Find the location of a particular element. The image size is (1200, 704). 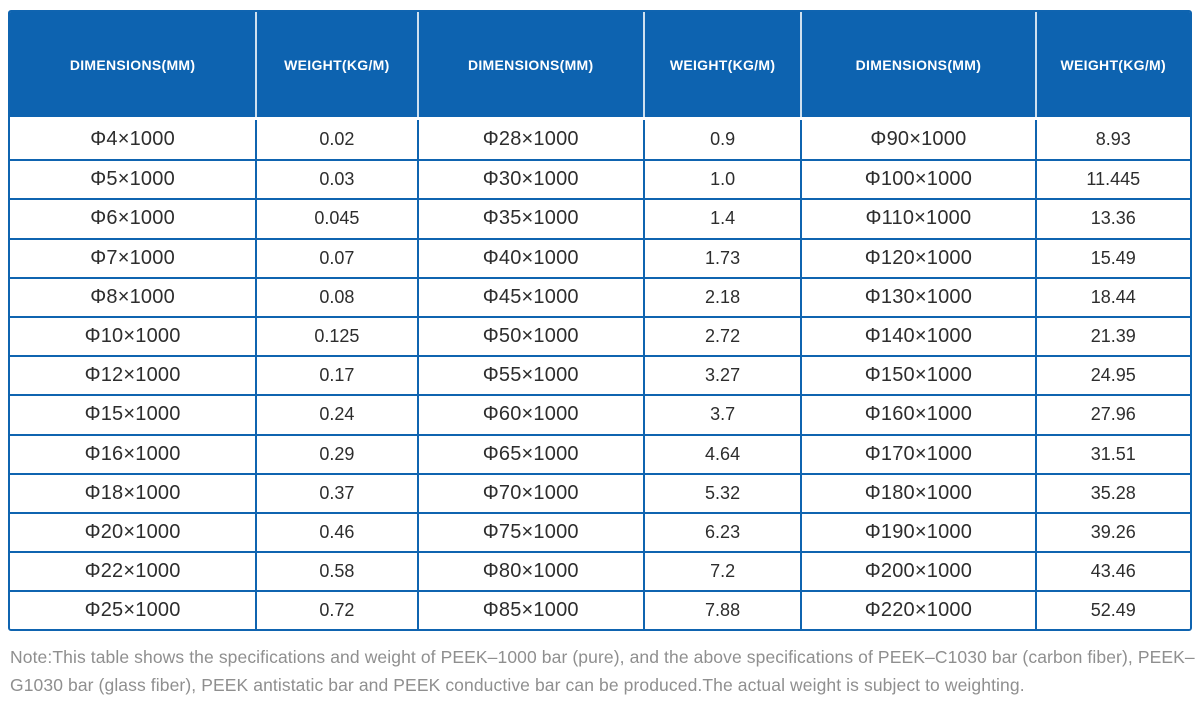

table-row: Φ18×1000 0.37 Φ70×1000 5.32 Φ180×1000 35.28 is located at coordinates (600, 492).